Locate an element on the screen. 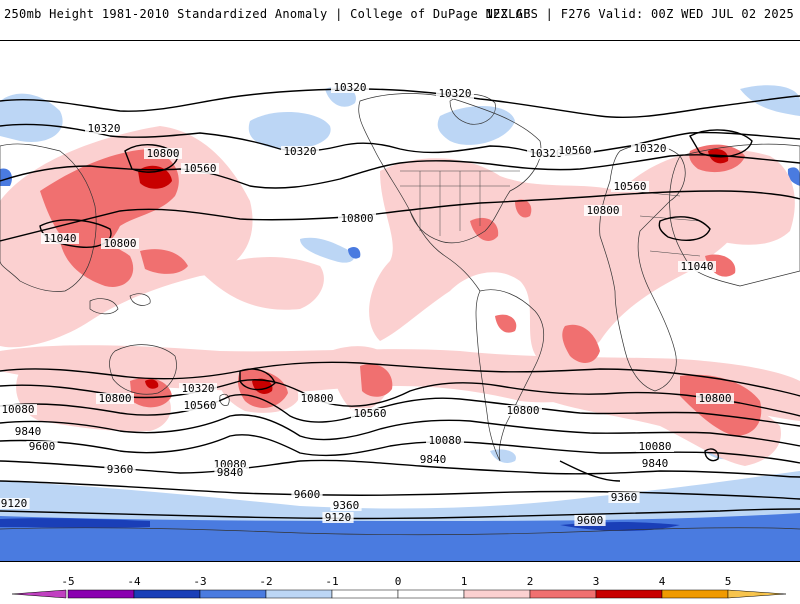 The width and height of the screenshot is (800, 604). political-boundaries is located at coordinates (550, 213).